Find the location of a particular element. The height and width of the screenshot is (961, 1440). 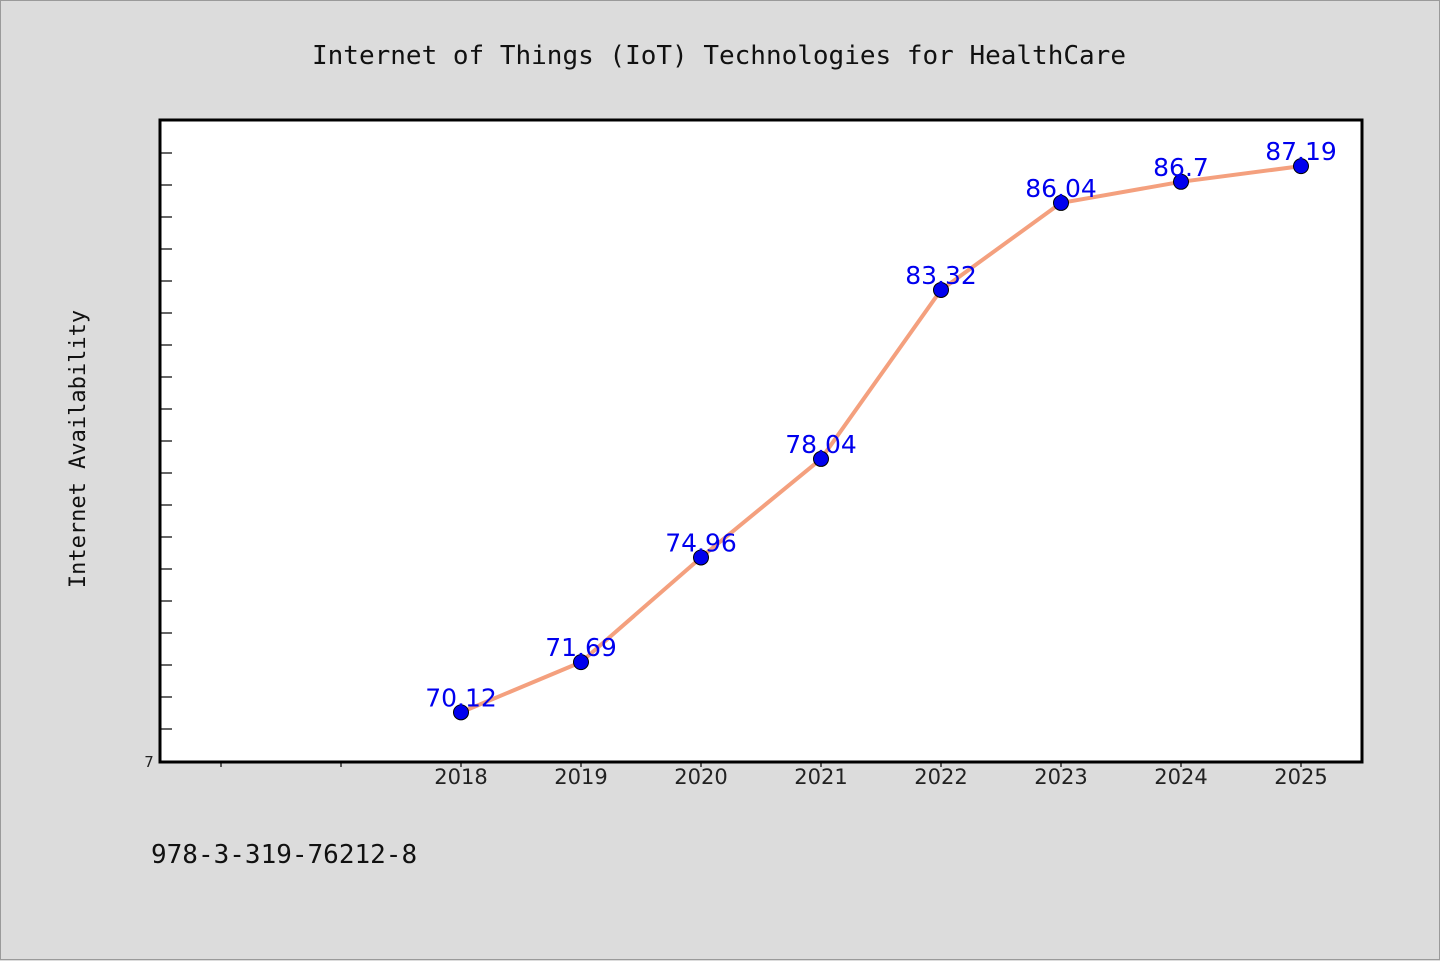

data-label: 74.96 is located at coordinates (701, 542).